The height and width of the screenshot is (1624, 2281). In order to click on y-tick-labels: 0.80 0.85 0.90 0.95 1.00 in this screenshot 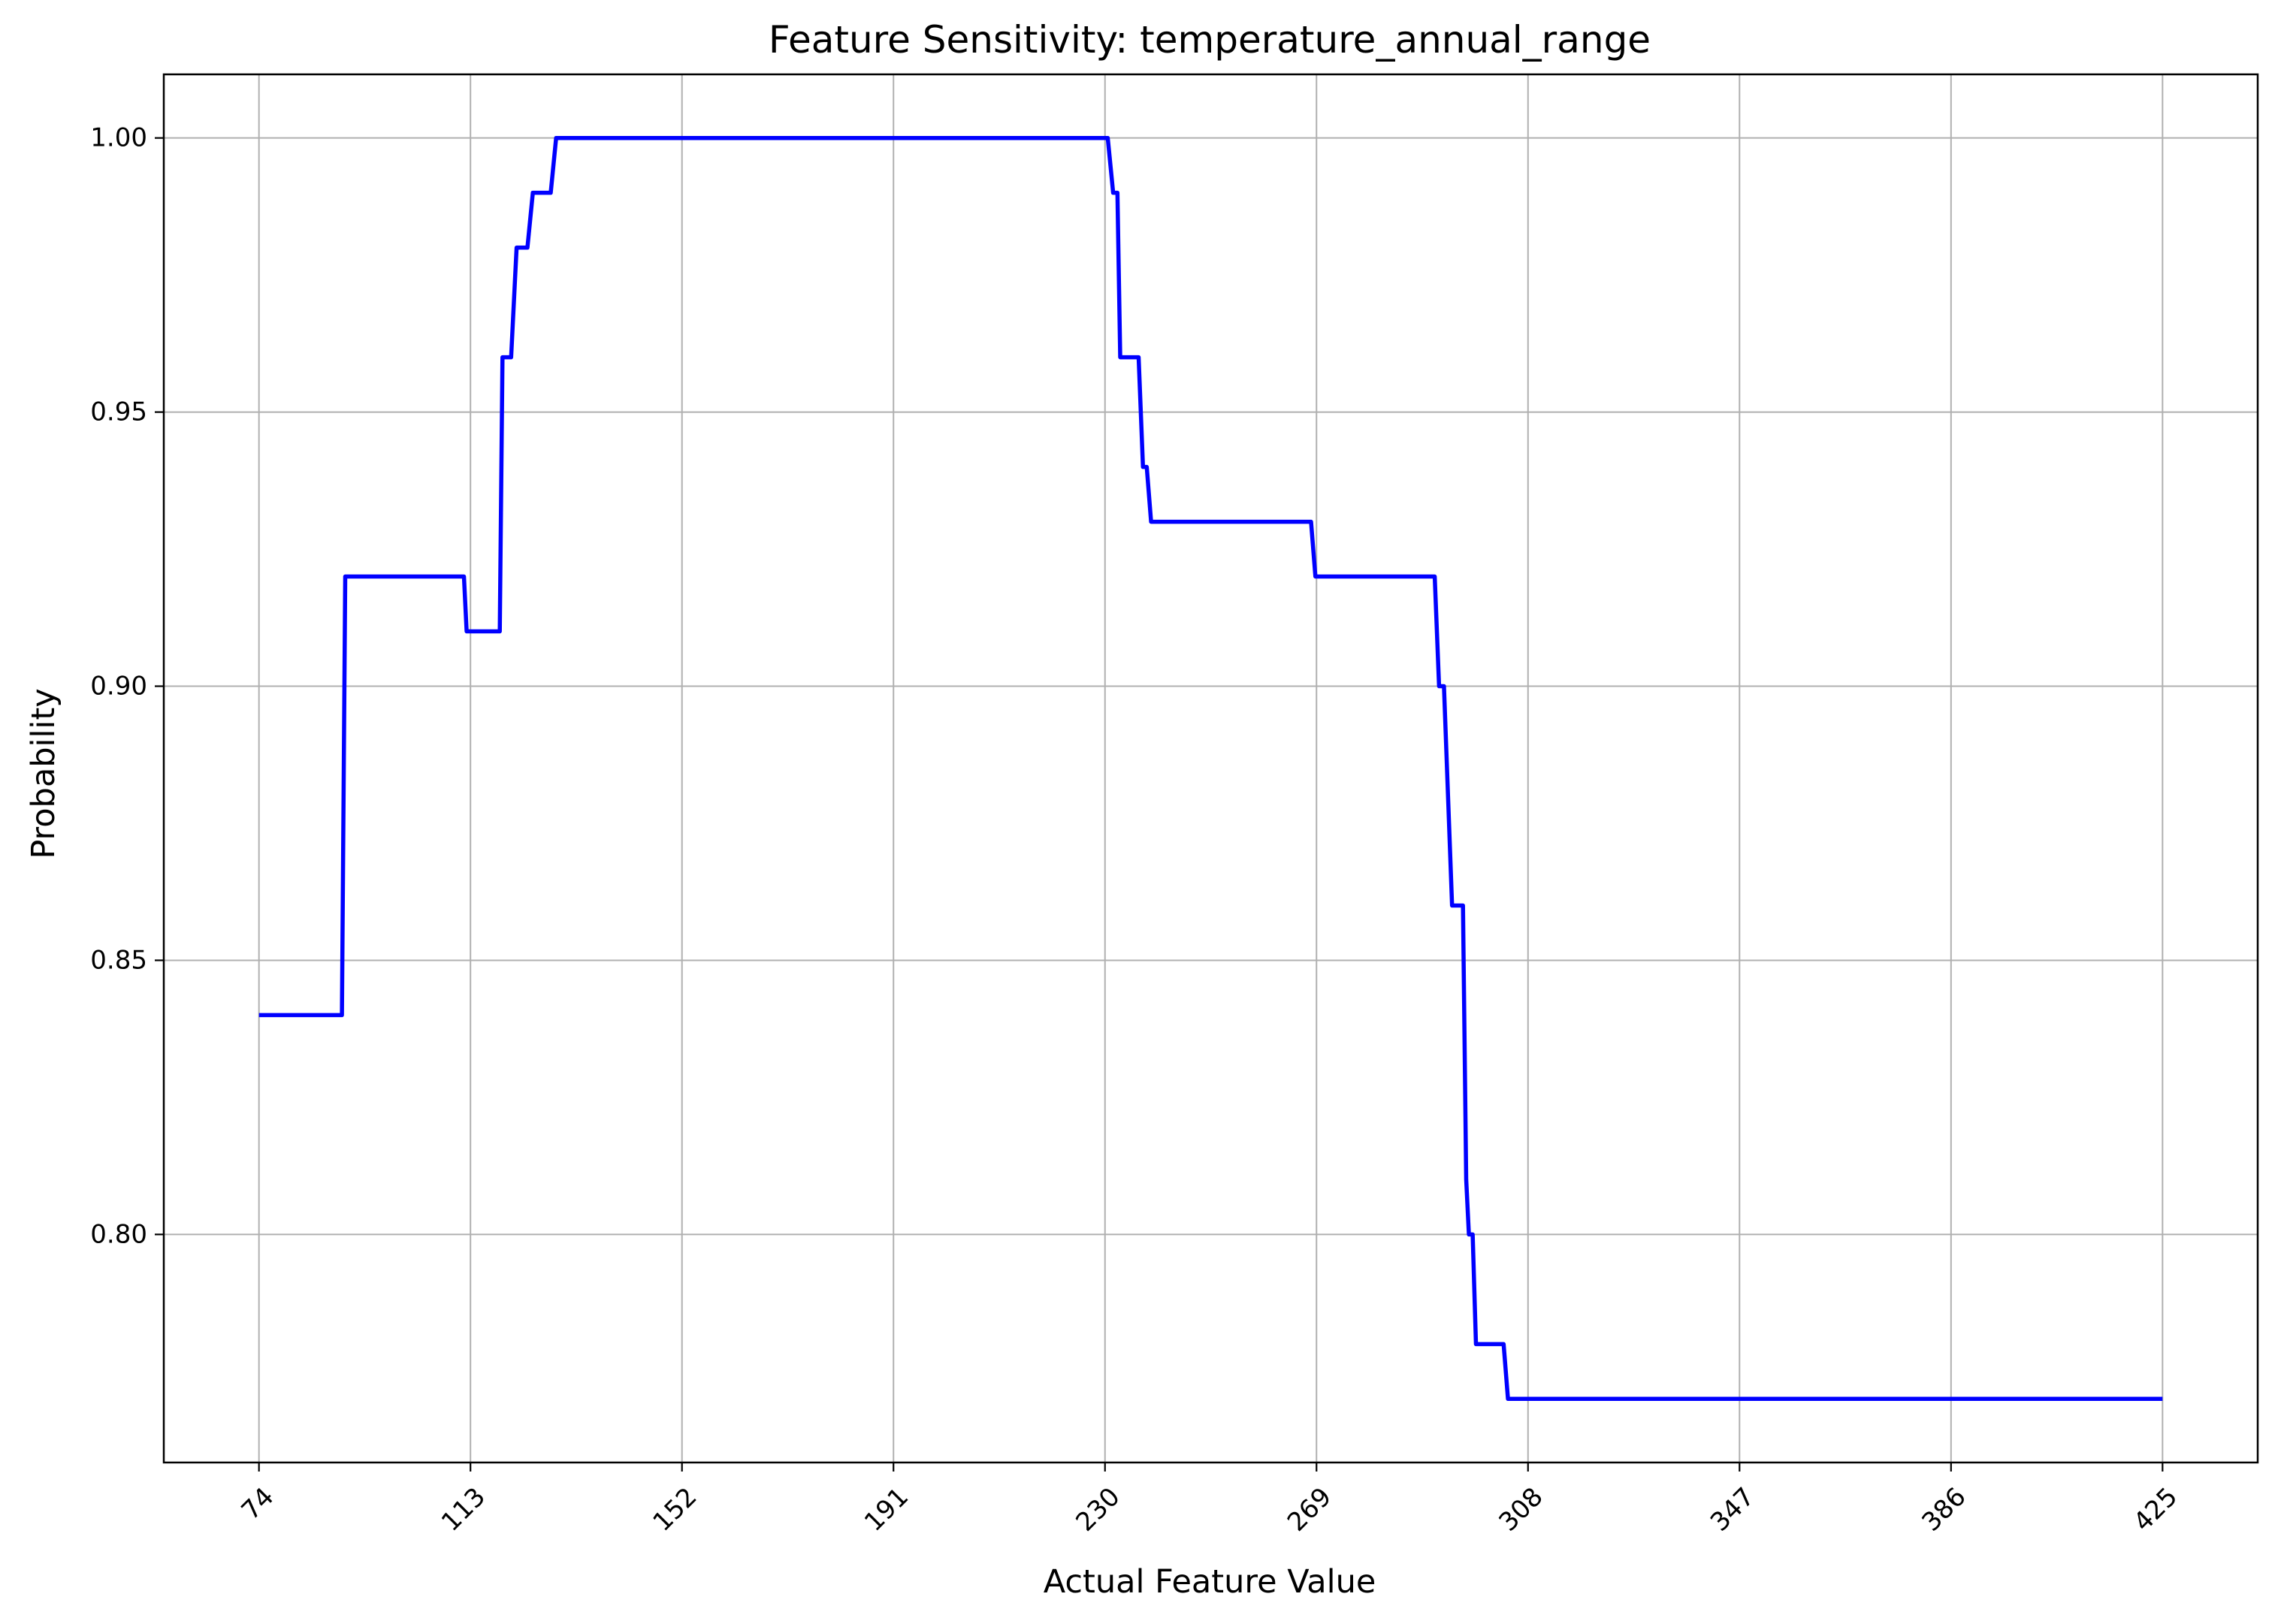, I will do `click(118, 686)`.